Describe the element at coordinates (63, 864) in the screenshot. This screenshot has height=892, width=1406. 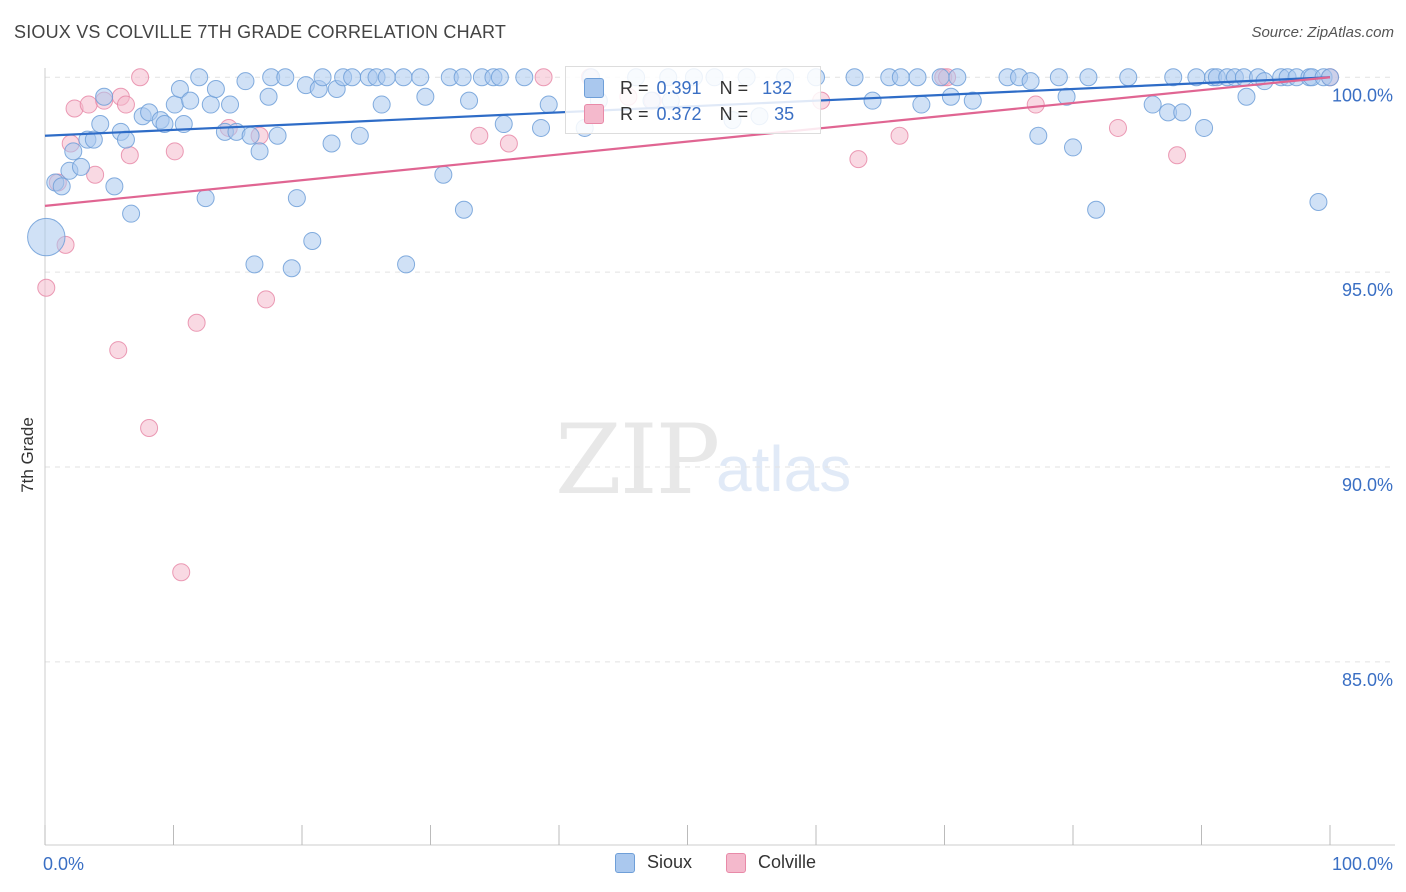
I see `x-tick-label-min: 0.0%` at that location.